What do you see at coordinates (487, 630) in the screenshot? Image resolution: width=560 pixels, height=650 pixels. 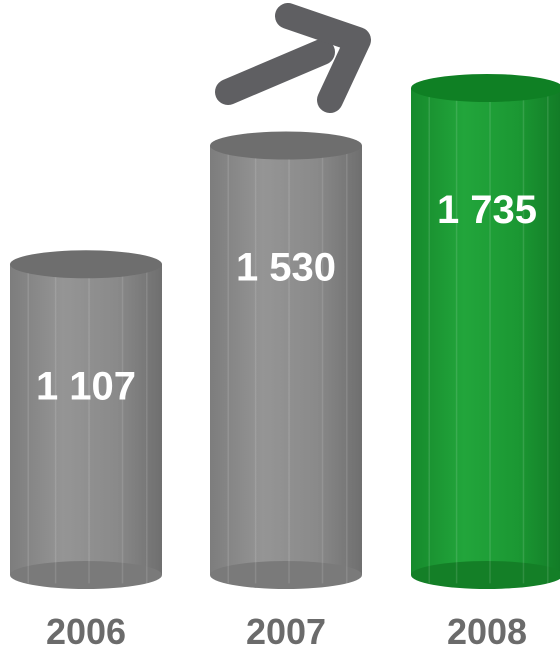 I see `category-label-2008: 2008` at bounding box center [487, 630].